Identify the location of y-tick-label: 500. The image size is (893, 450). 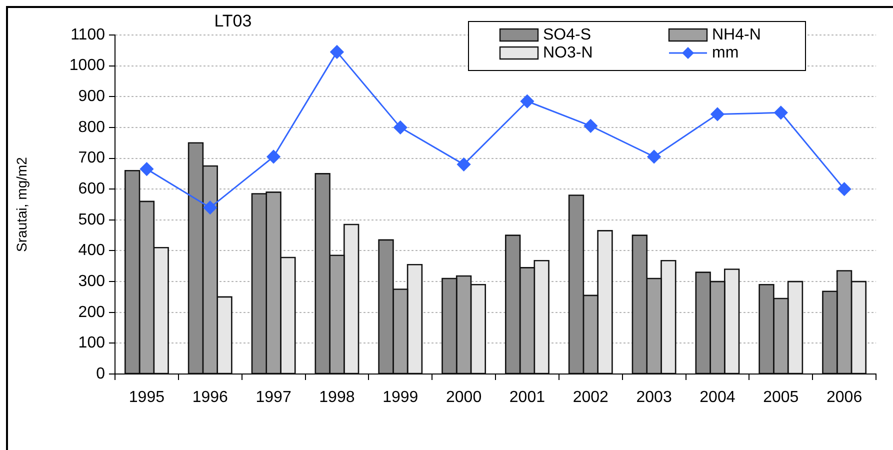
(92, 219).